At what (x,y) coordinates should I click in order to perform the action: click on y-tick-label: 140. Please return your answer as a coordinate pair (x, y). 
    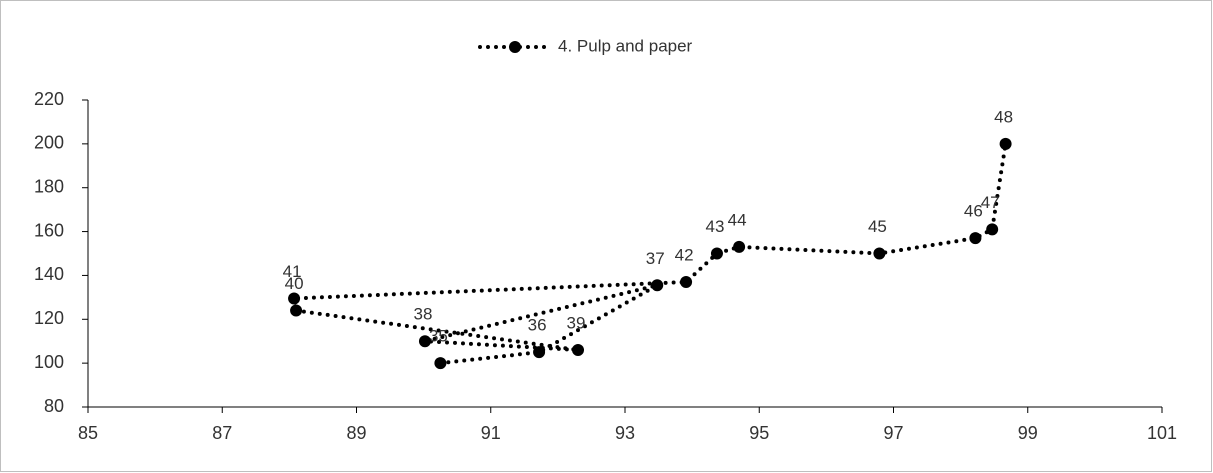
    Looking at the image, I should click on (49, 274).